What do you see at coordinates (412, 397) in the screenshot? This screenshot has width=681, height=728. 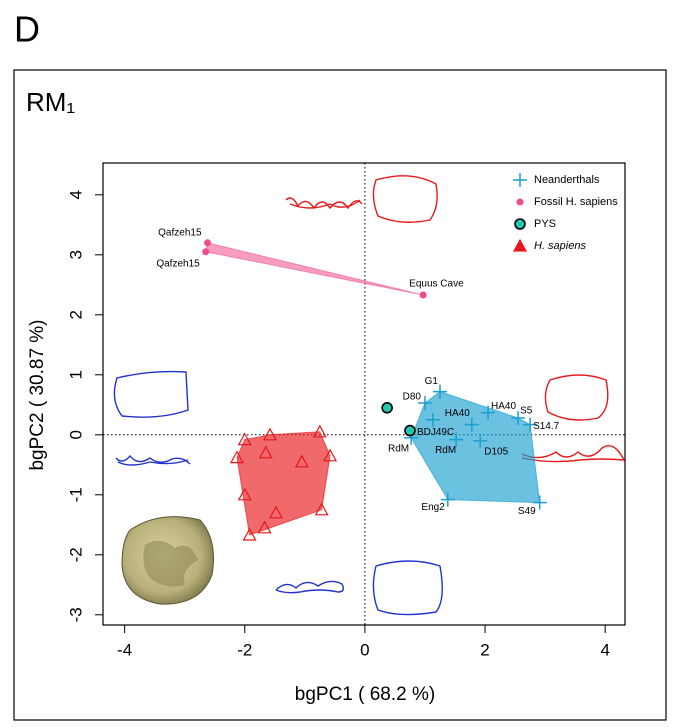 I see `point-label: D80` at bounding box center [412, 397].